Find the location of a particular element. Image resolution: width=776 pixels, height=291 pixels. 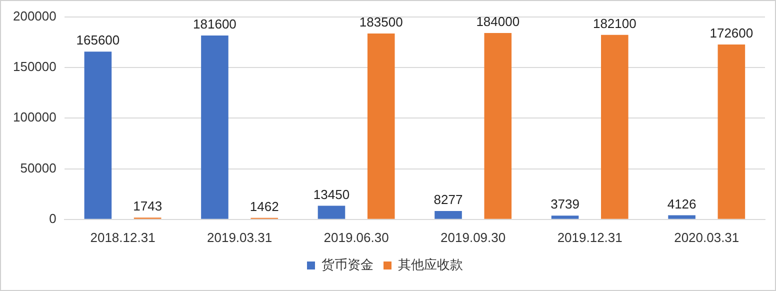

data-label: 4126 is located at coordinates (681, 204).